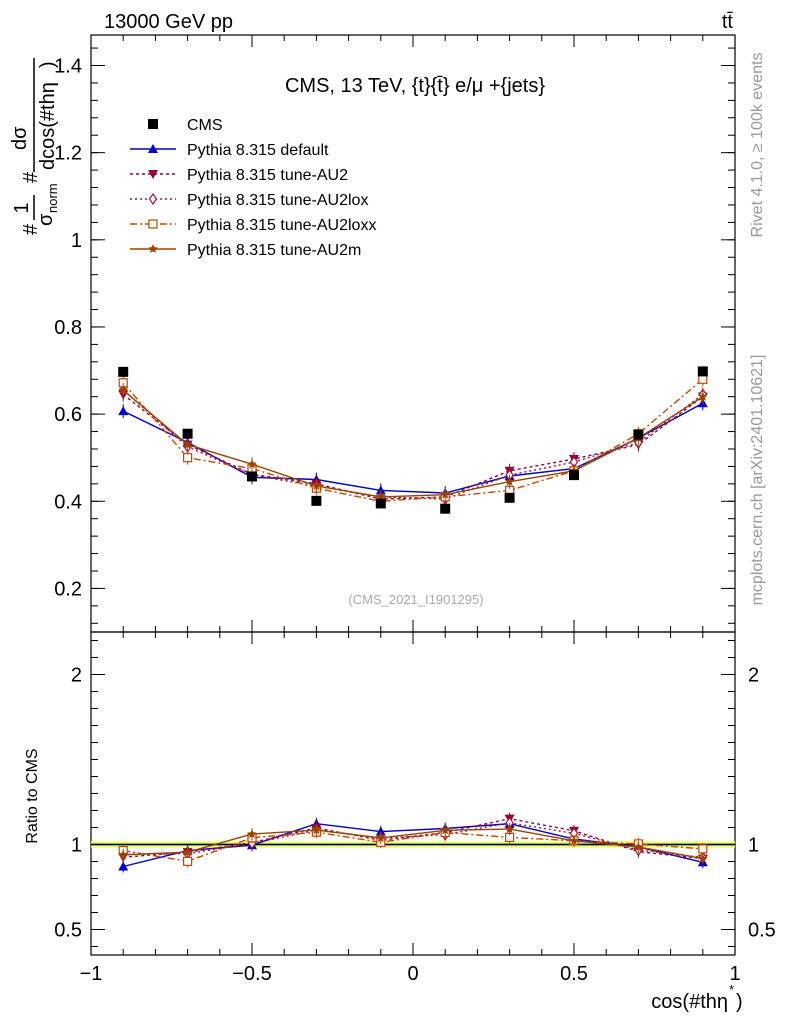 This screenshot has height=1024, width=786. What do you see at coordinates (68, 154) in the screenshot?
I see `y-tick-label: 1.2` at bounding box center [68, 154].